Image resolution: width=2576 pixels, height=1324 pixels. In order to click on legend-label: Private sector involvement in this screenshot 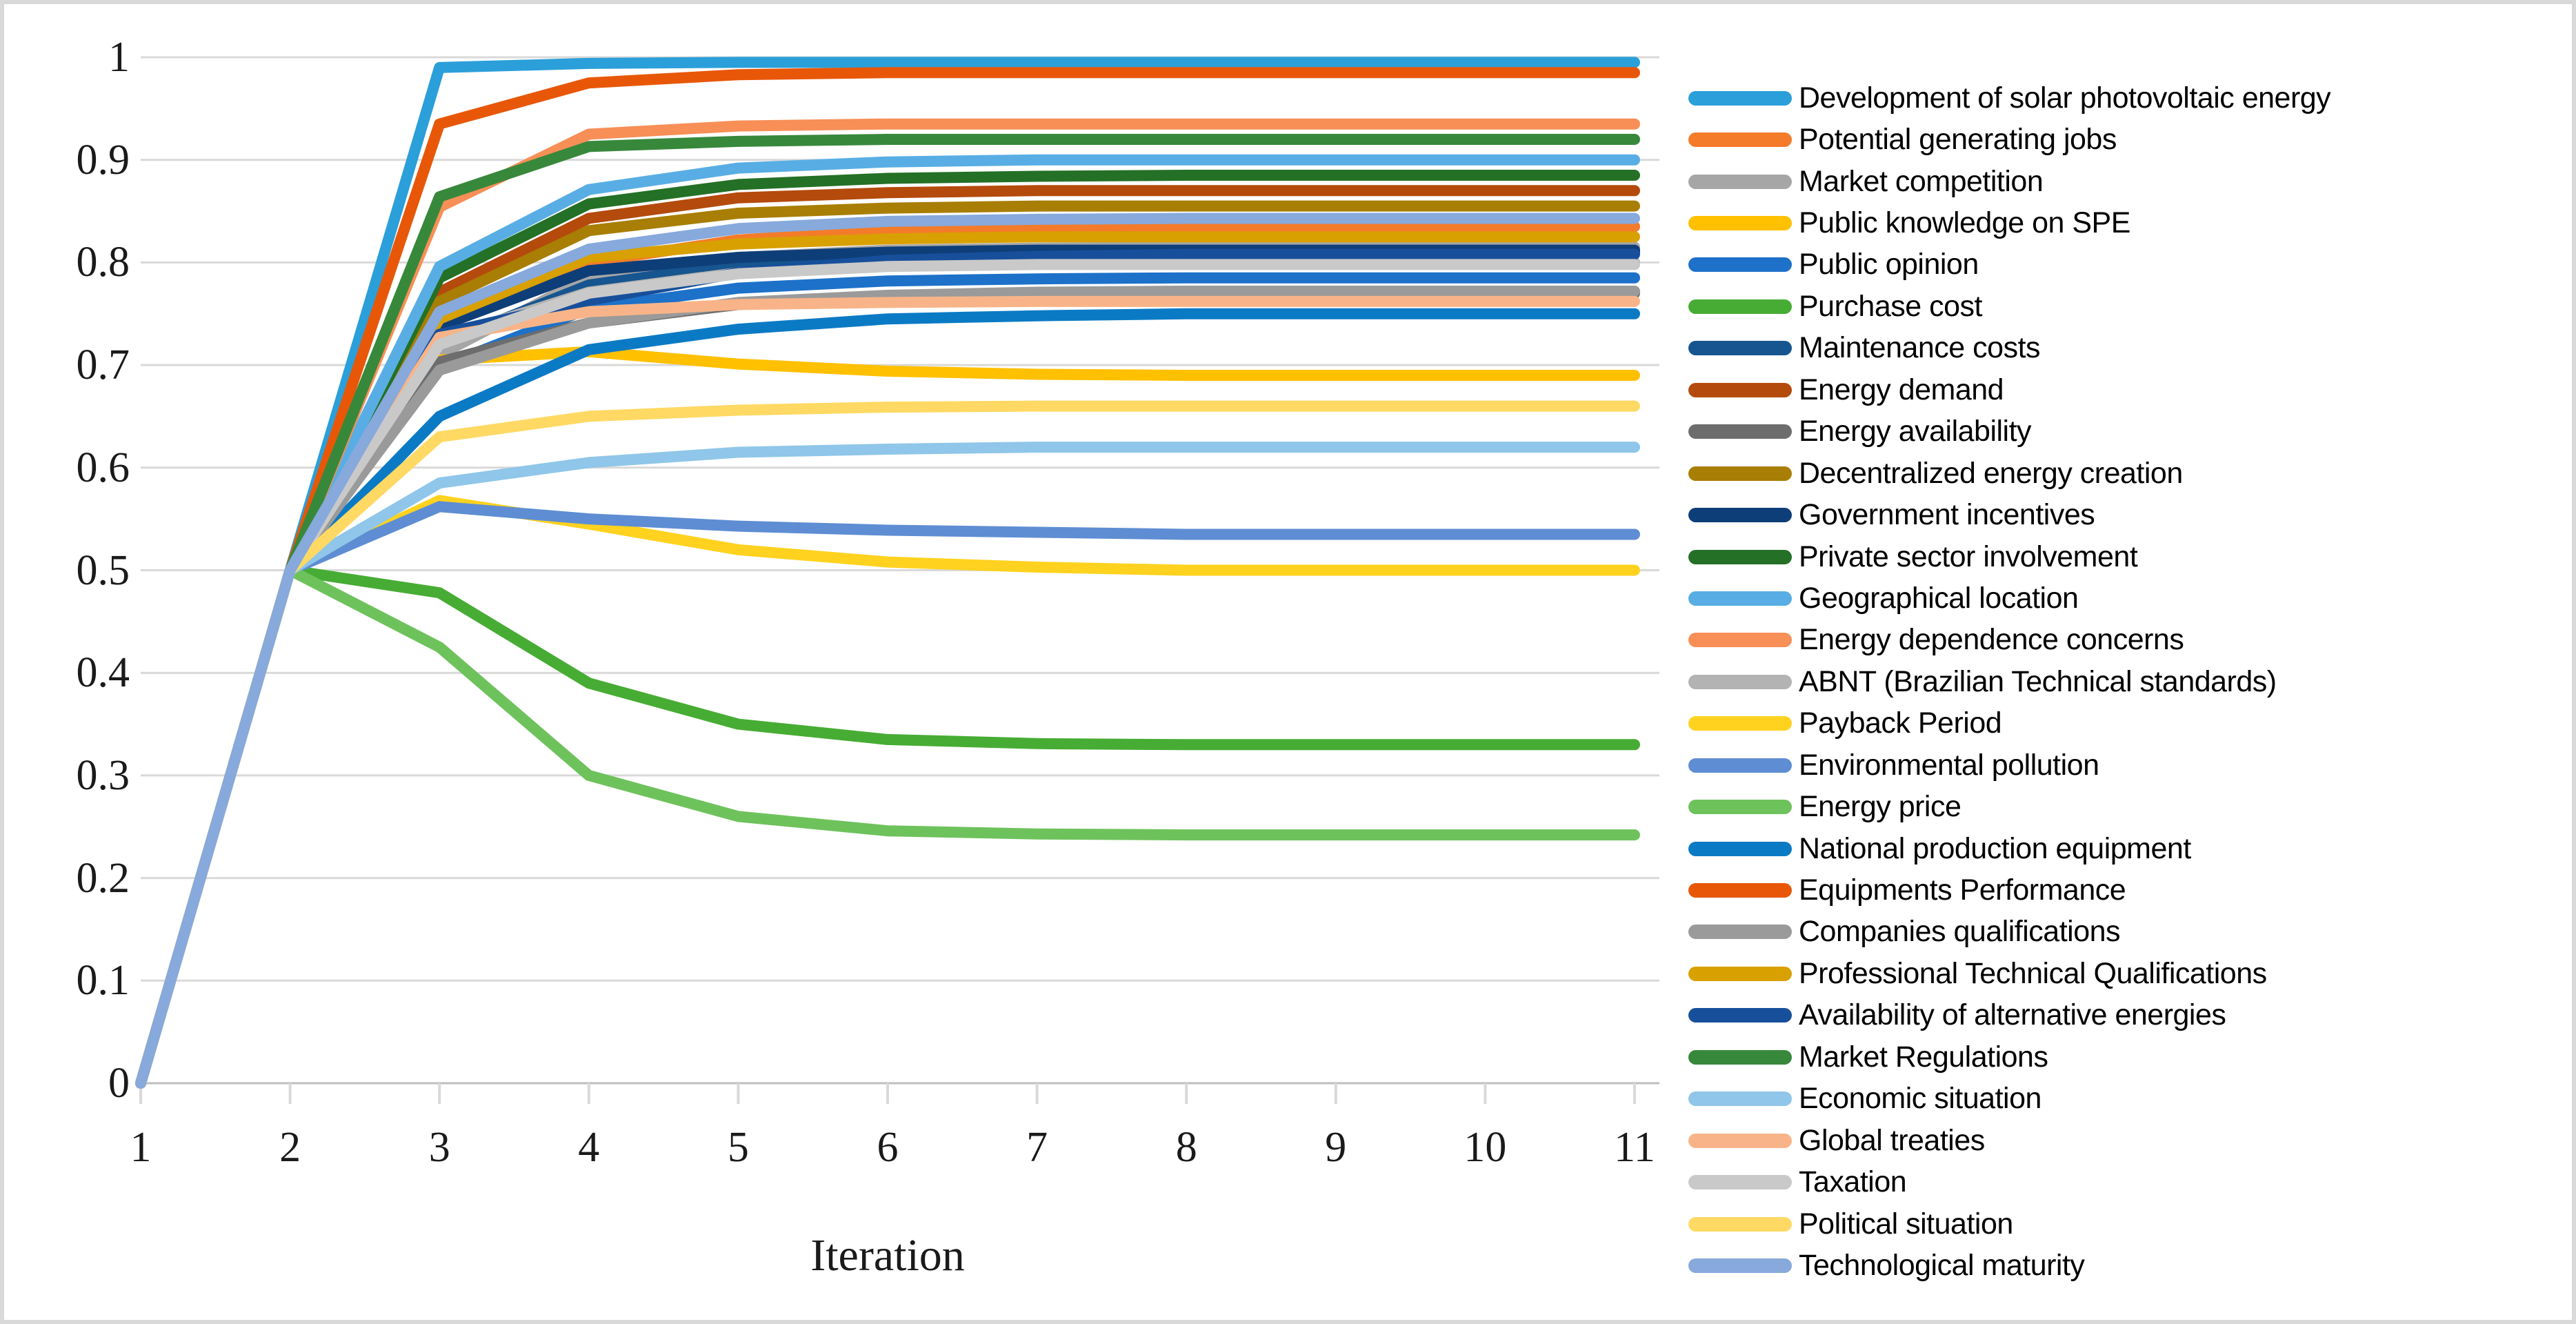, I will do `click(1968, 556)`.